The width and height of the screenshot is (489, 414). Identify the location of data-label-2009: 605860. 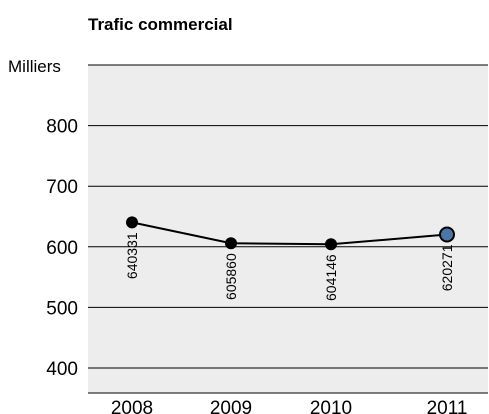
(231, 276).